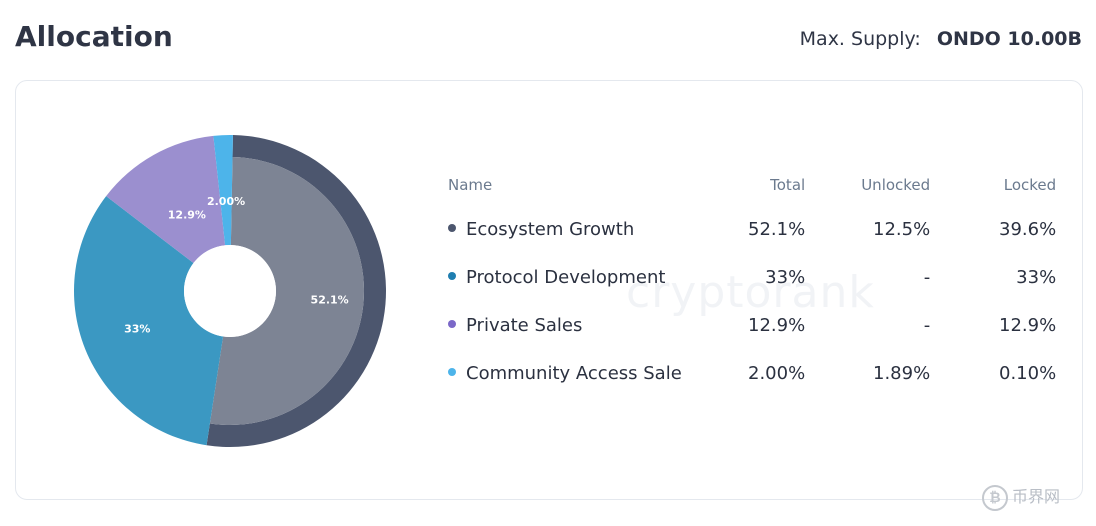 This screenshot has height=526, width=1096. I want to click on row-name: Protocol Development, so click(566, 277).